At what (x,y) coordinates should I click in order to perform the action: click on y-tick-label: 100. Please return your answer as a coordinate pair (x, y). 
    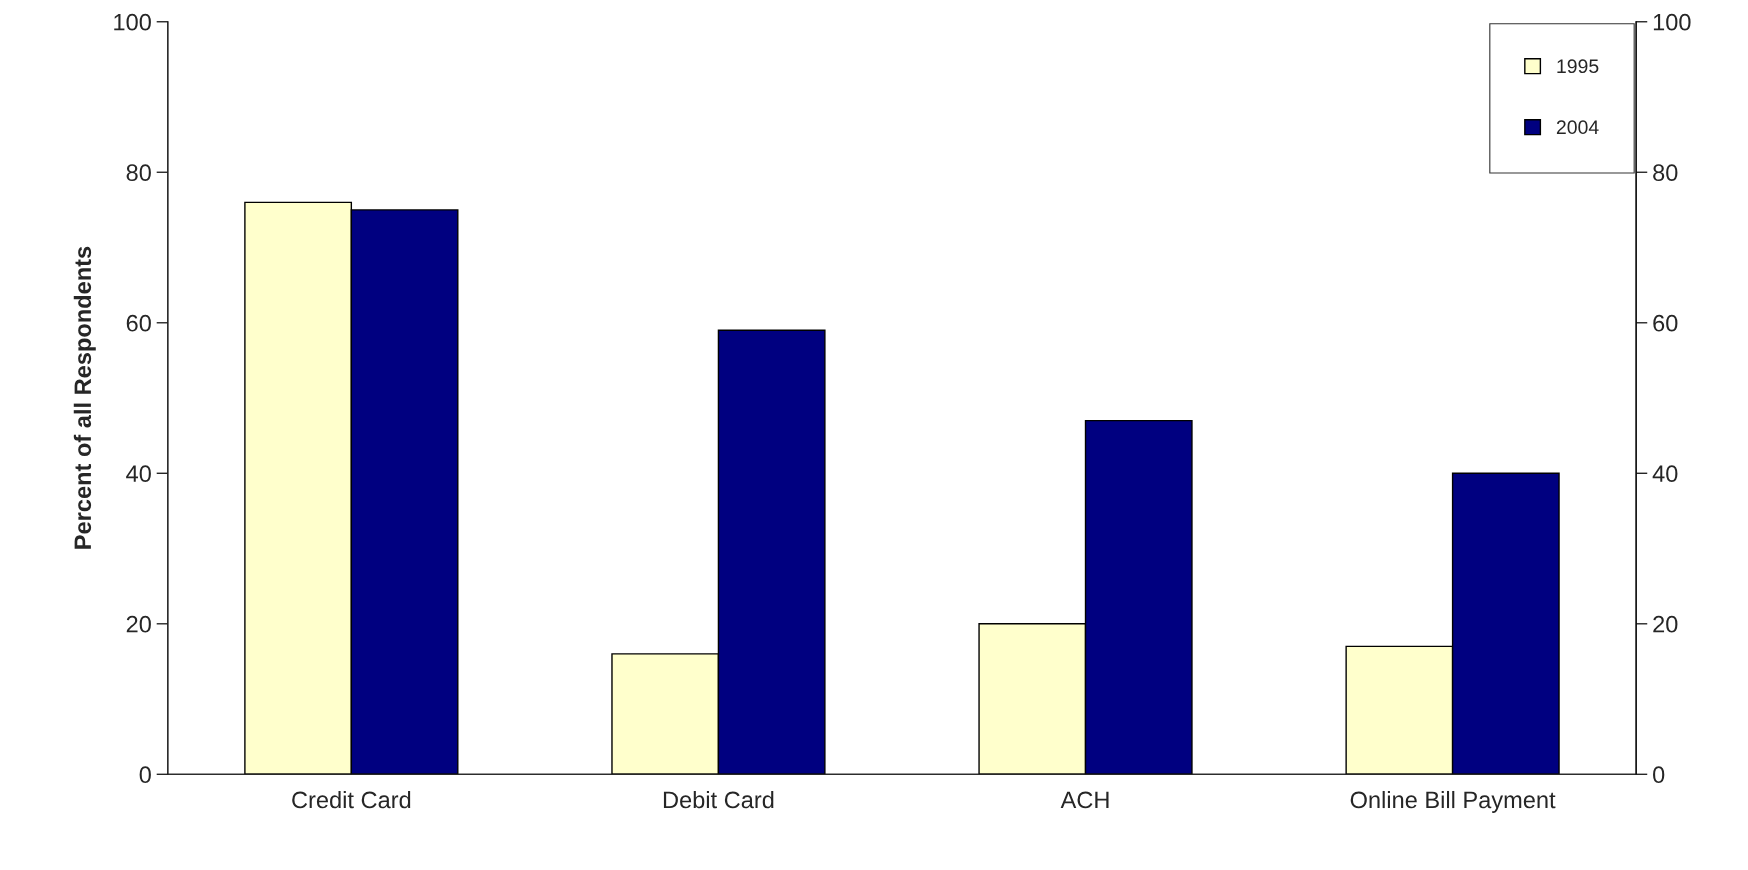
    Looking at the image, I should click on (132, 22).